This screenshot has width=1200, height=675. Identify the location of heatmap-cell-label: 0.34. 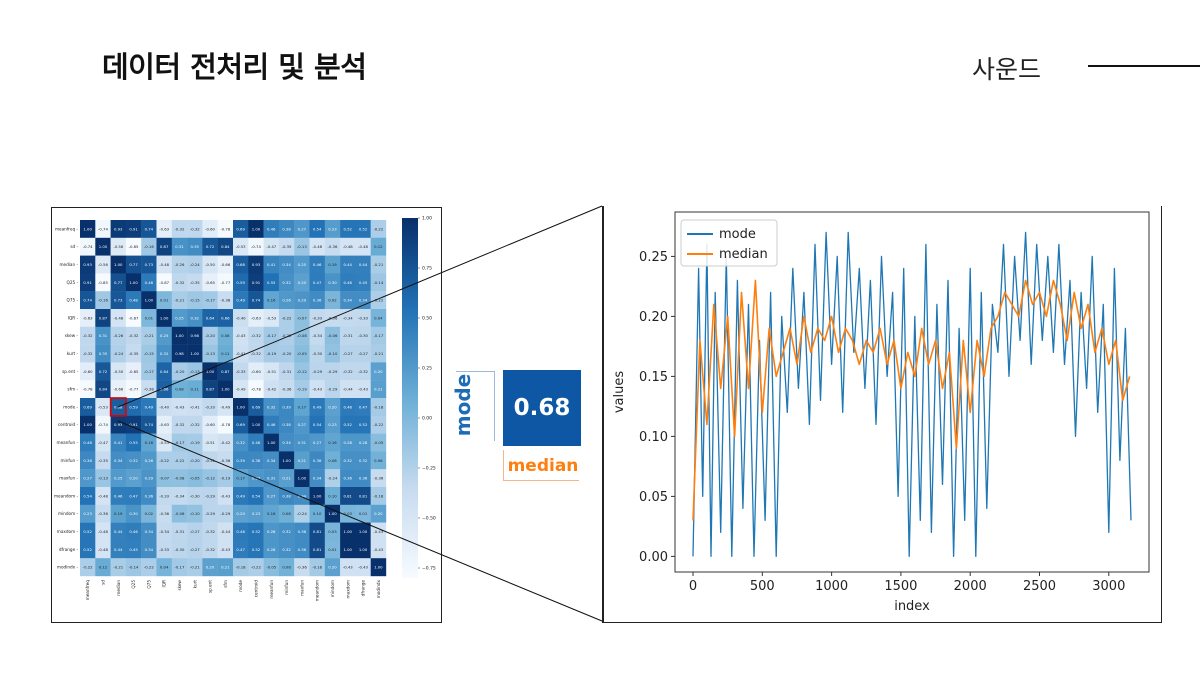
(149, 531).